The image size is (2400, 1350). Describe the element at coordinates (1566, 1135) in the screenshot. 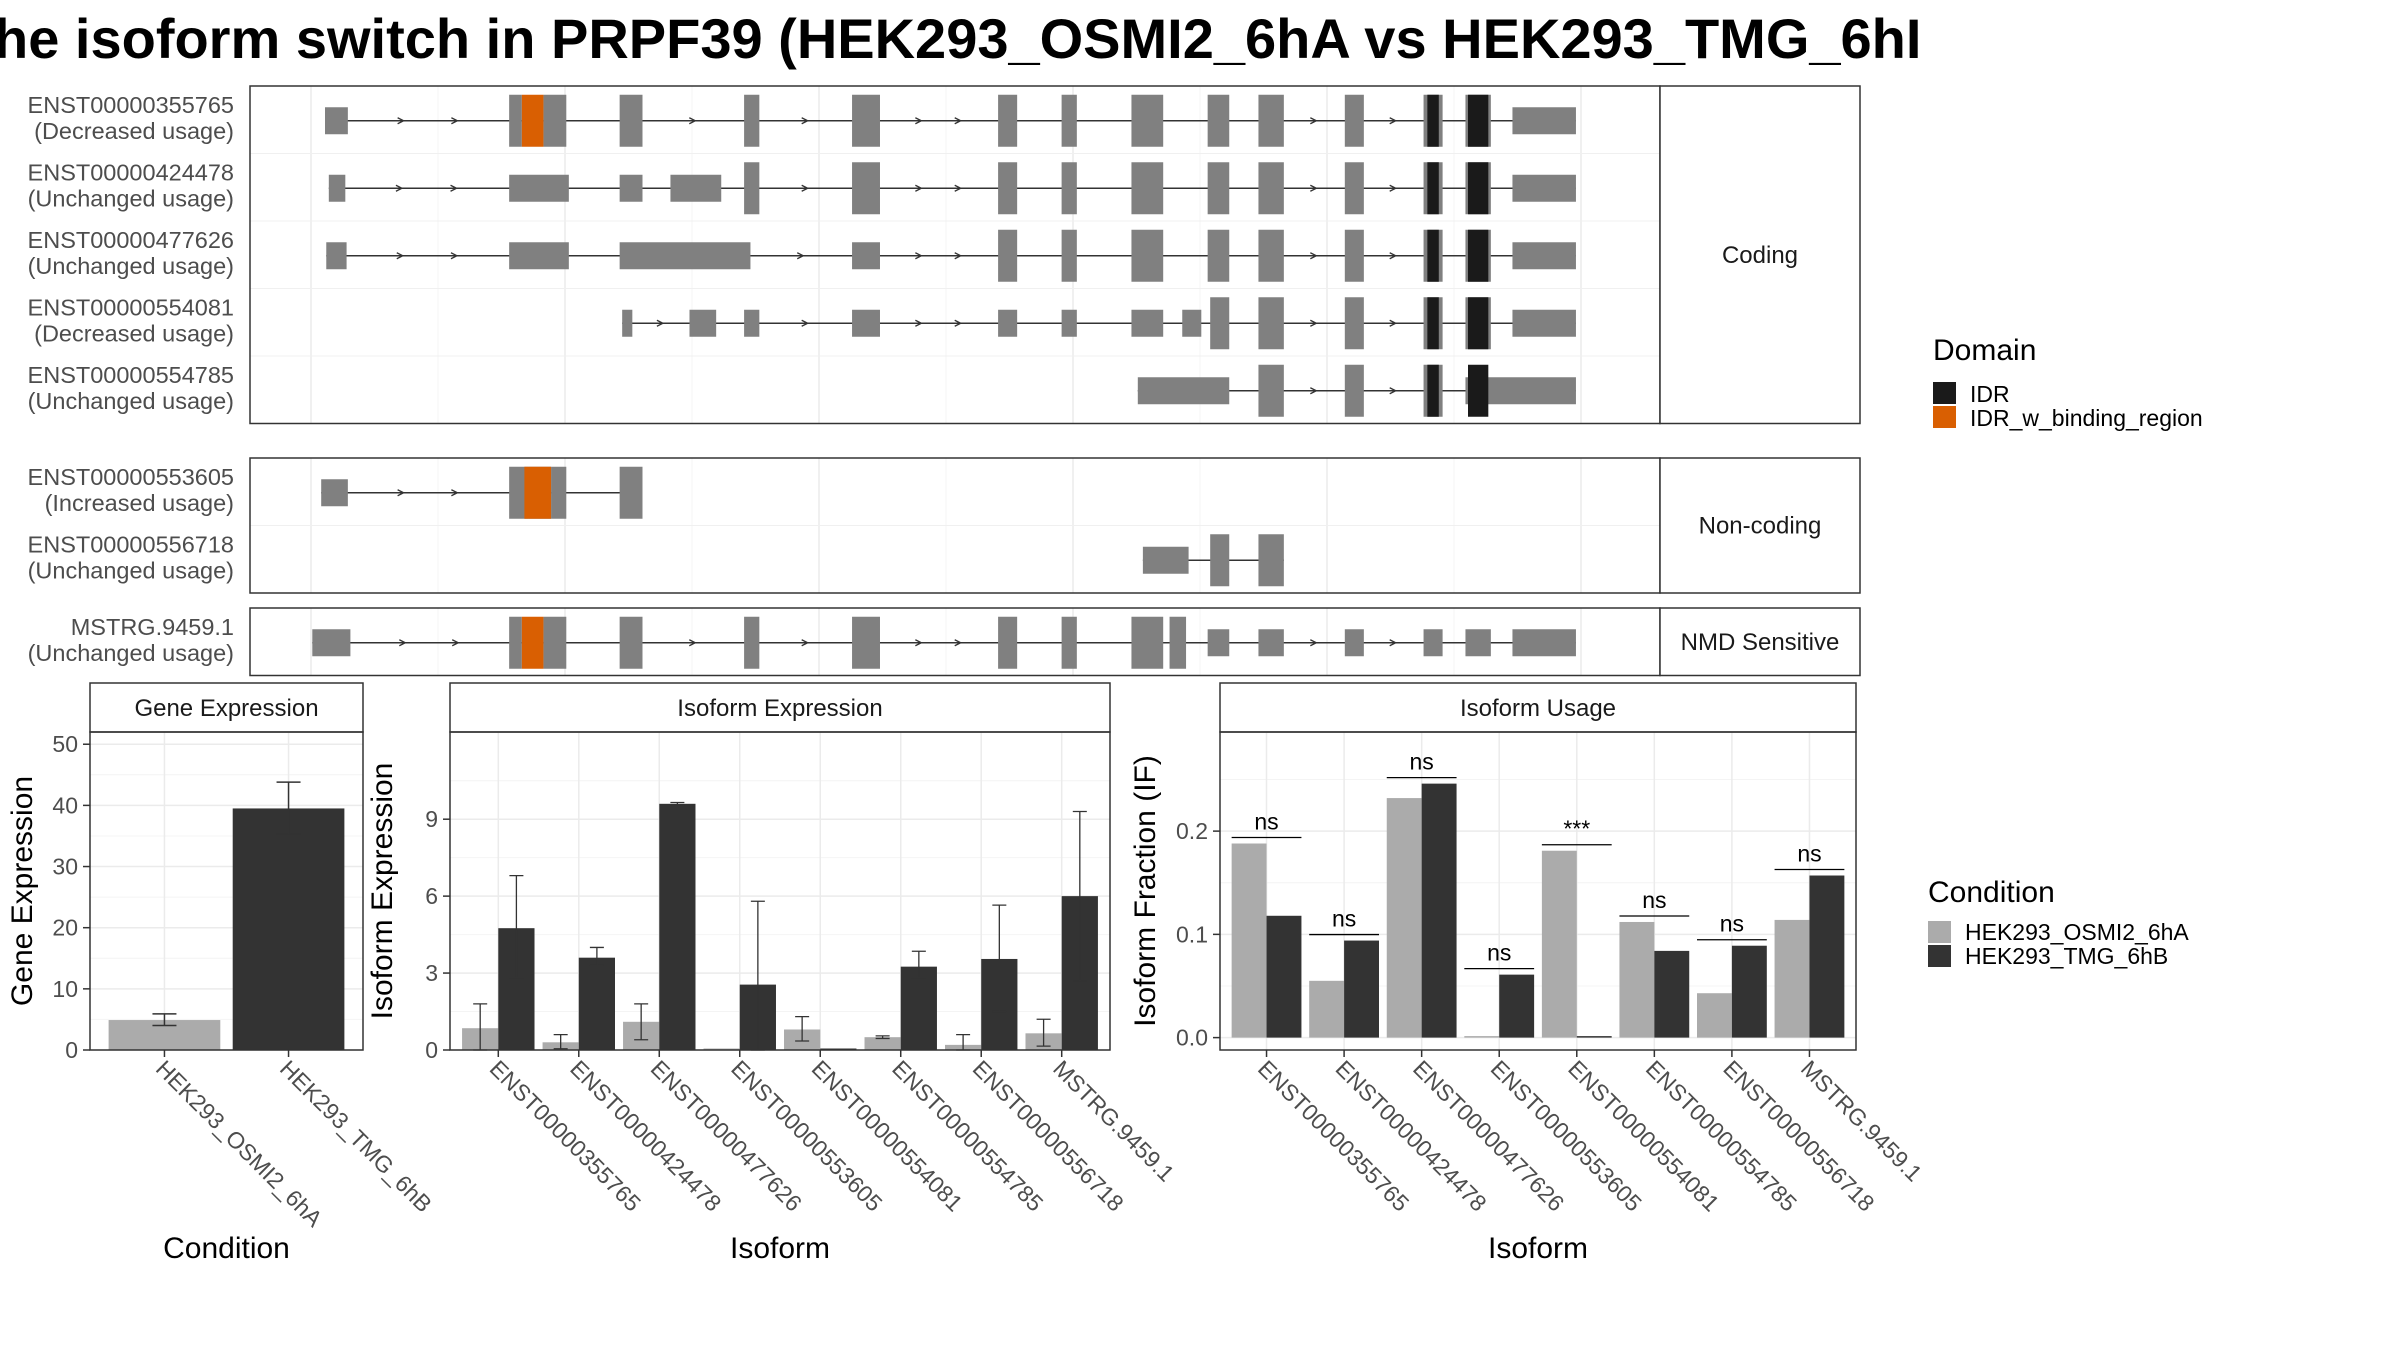

I see `x-tick-label: ENST00000553605` at that location.